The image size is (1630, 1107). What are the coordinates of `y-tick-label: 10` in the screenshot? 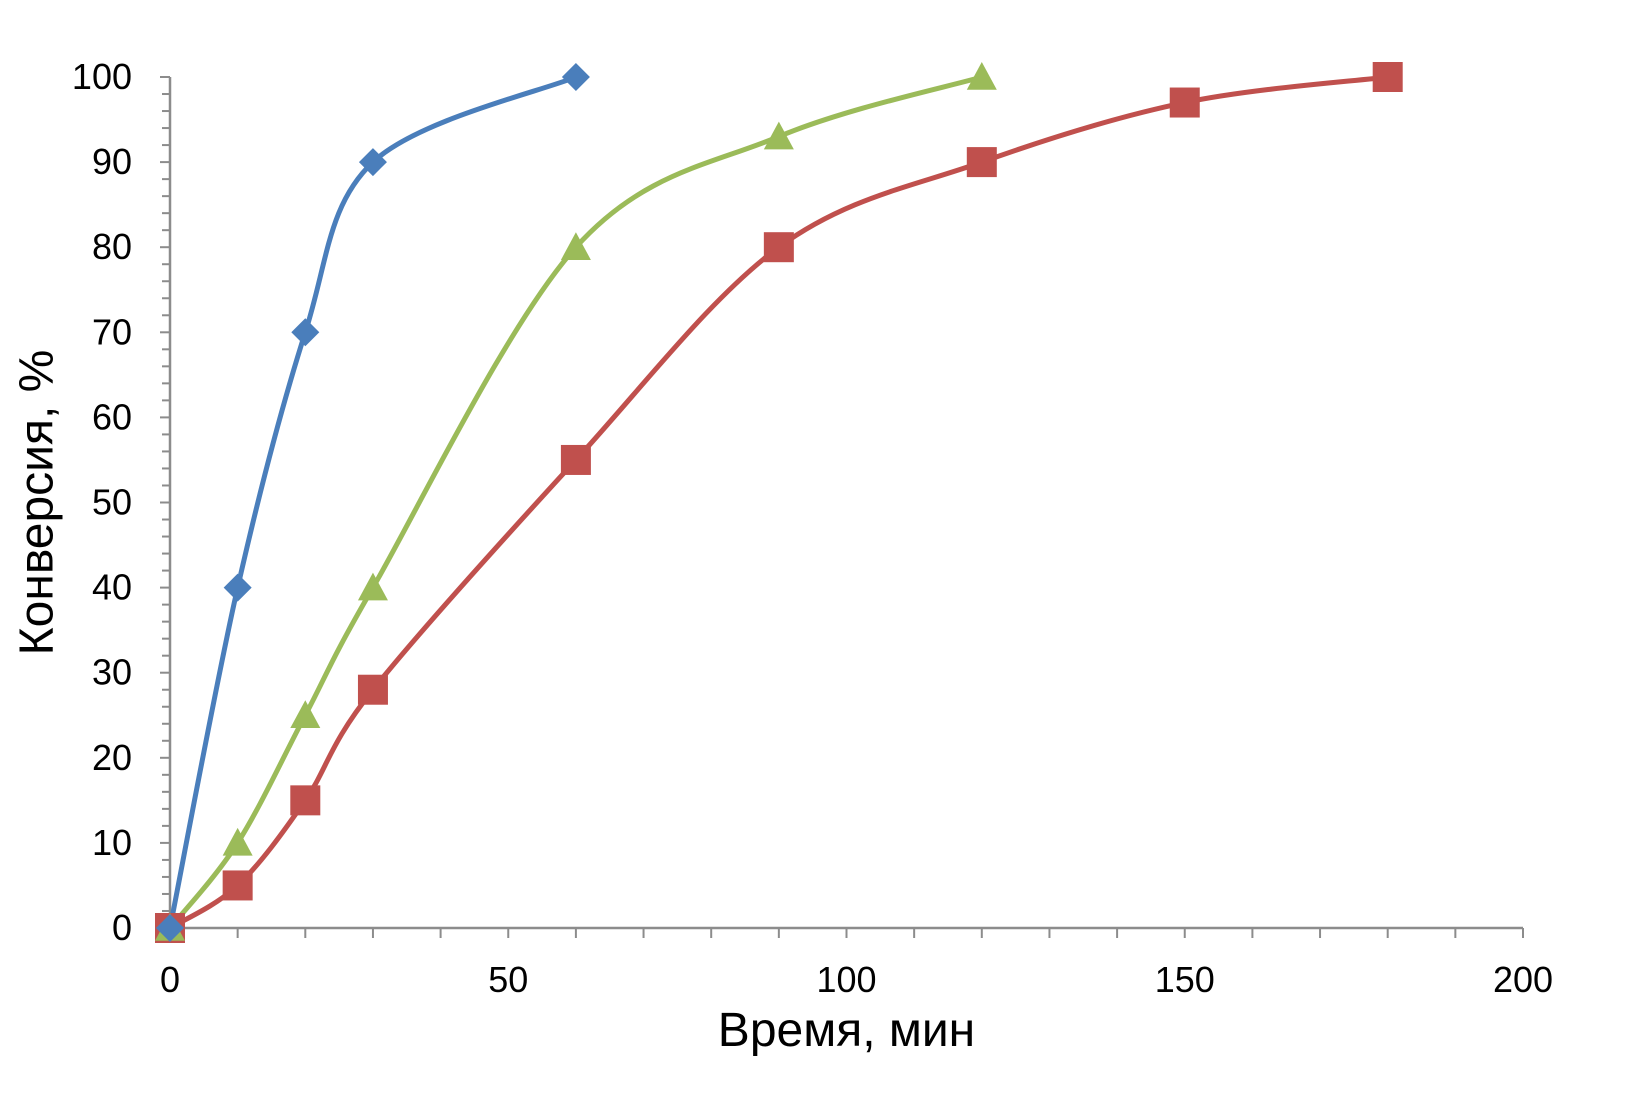 It's located at (112, 842).